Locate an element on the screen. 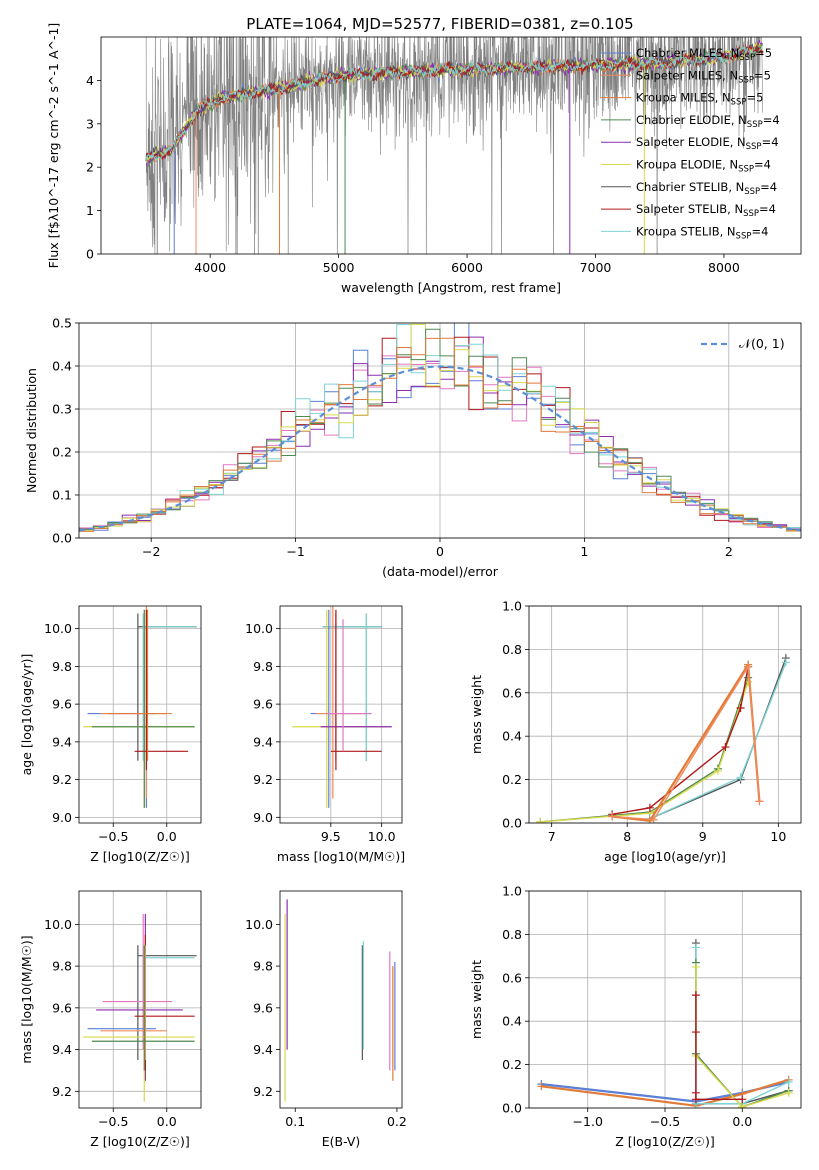 This screenshot has width=819, height=1170. x-tick-label: 2 is located at coordinates (729, 551).